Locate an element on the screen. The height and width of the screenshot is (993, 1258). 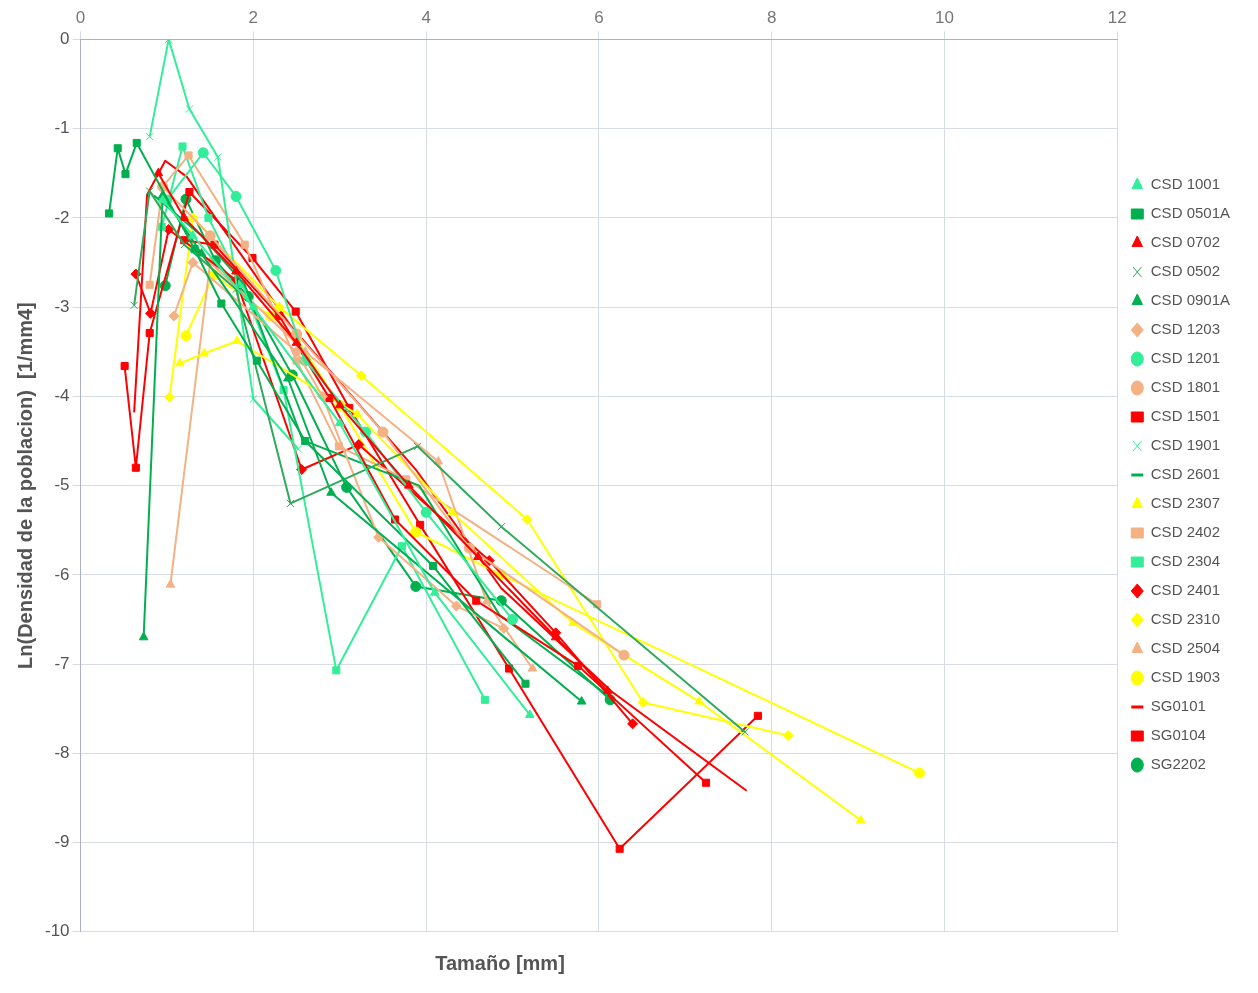
legend-label: CSD 1203 is located at coordinates (1185, 329).